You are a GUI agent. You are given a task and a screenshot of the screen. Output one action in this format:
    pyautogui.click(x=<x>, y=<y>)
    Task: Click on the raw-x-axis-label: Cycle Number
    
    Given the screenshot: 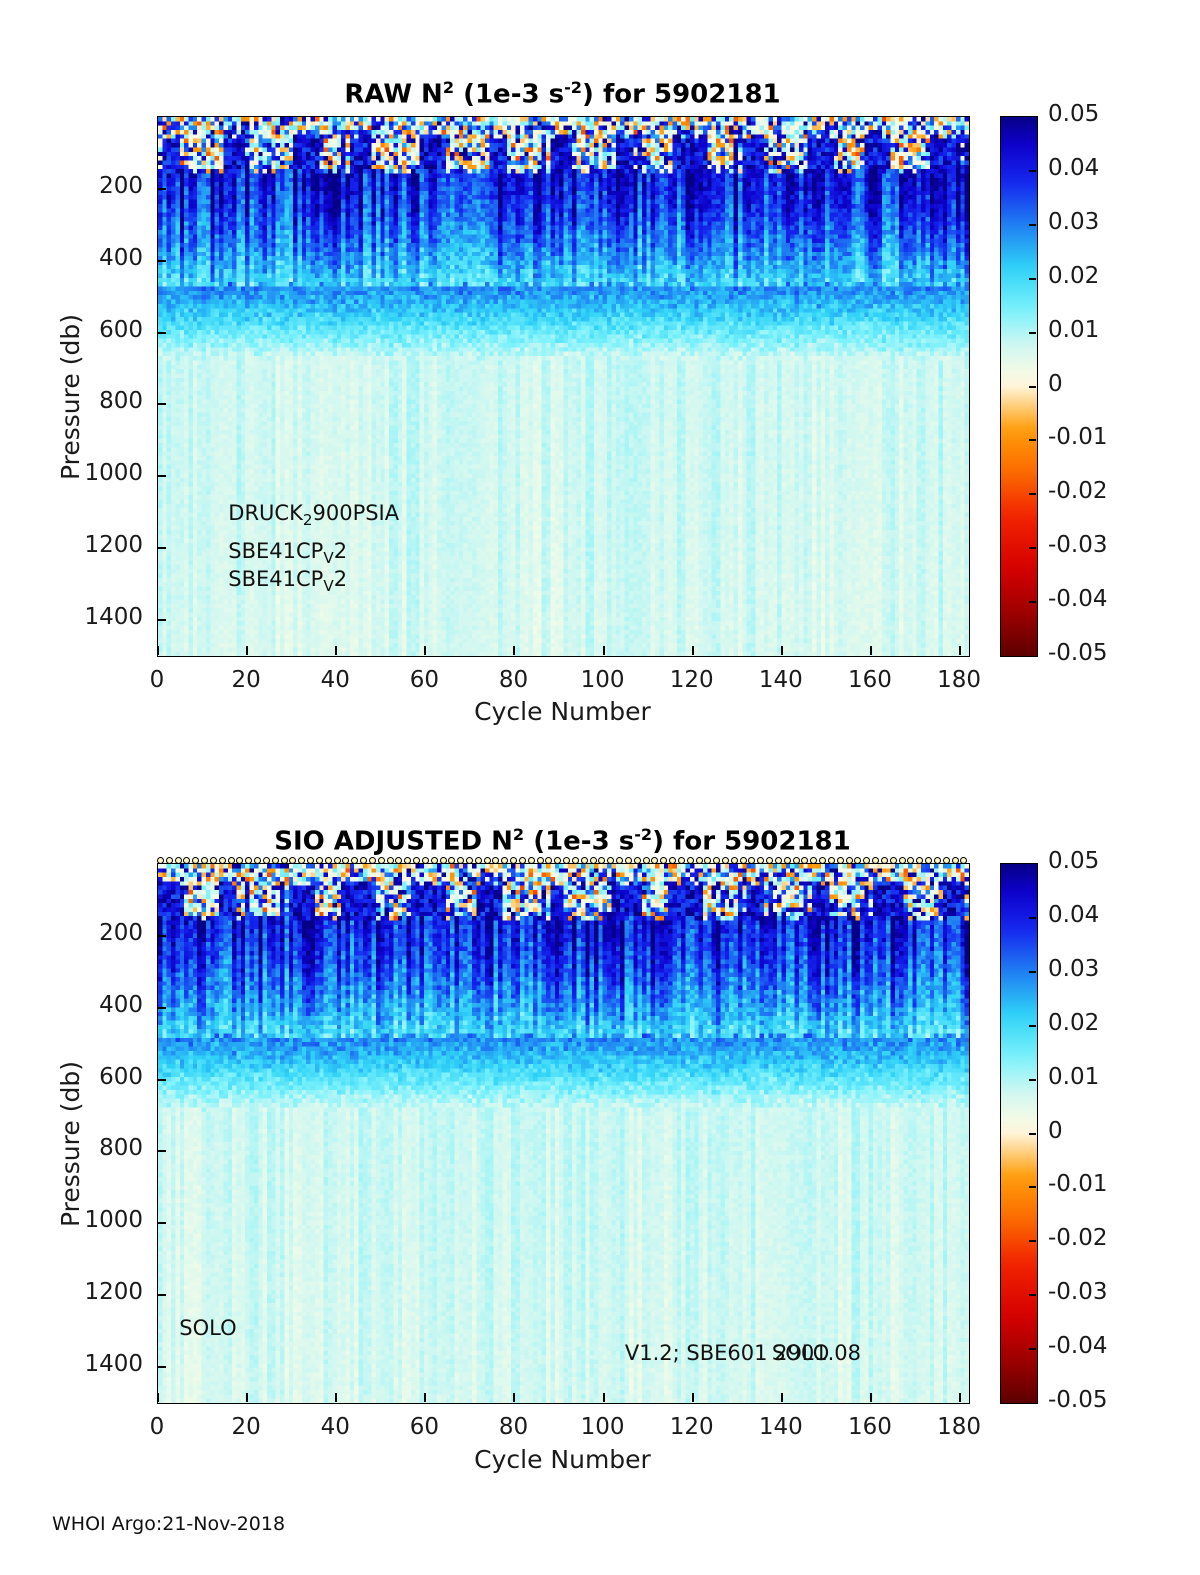 What is the action you would take?
    pyautogui.click(x=562, y=711)
    